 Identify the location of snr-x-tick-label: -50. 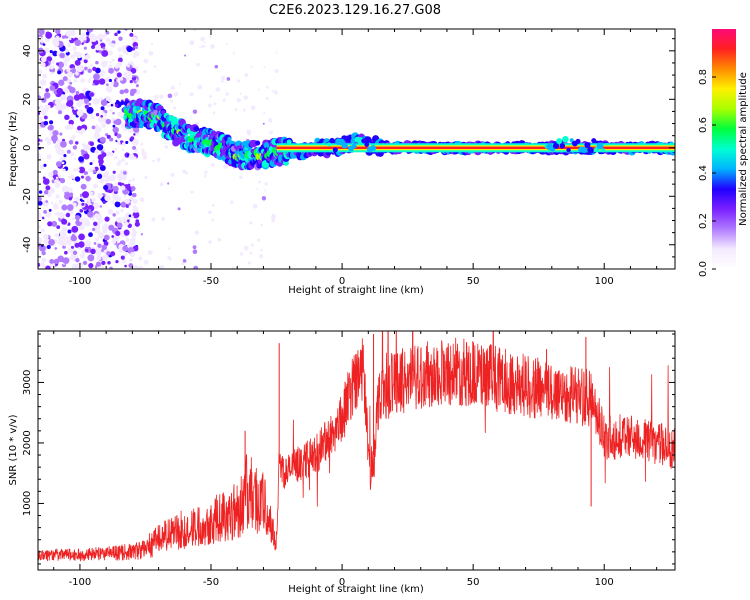
(211, 582).